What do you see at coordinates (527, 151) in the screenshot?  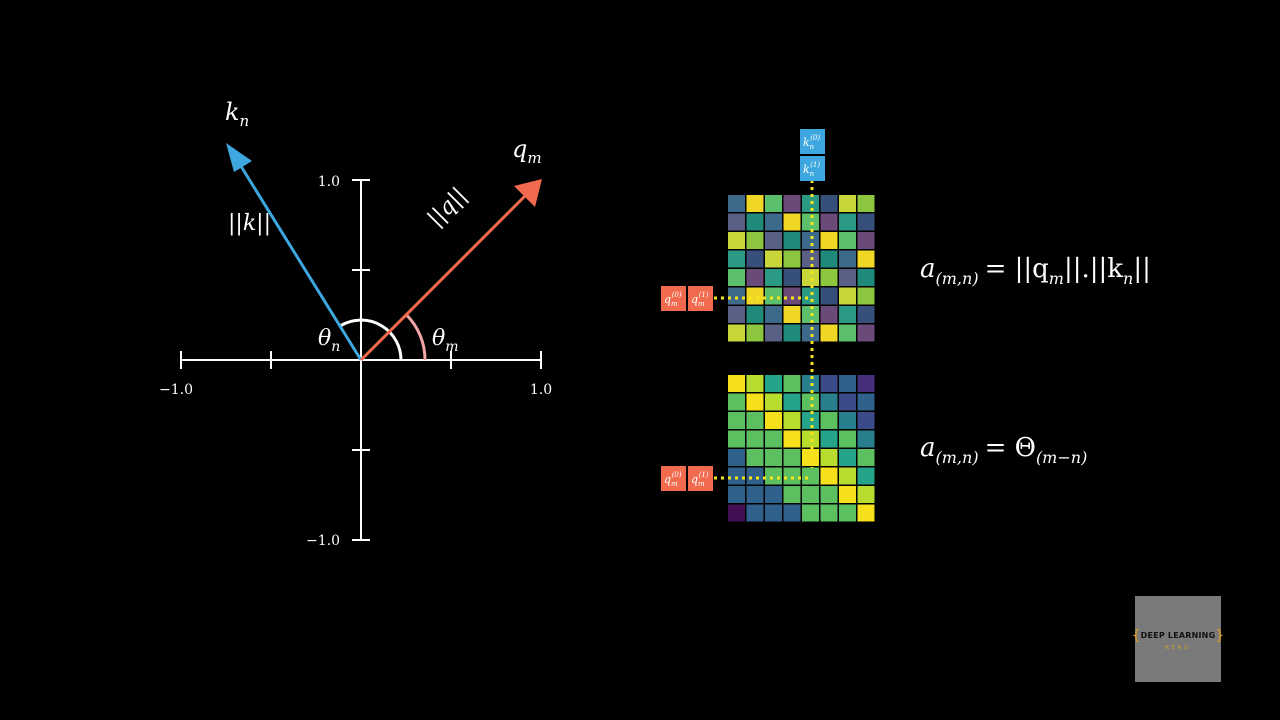 I see `q-vector-label: qm` at bounding box center [527, 151].